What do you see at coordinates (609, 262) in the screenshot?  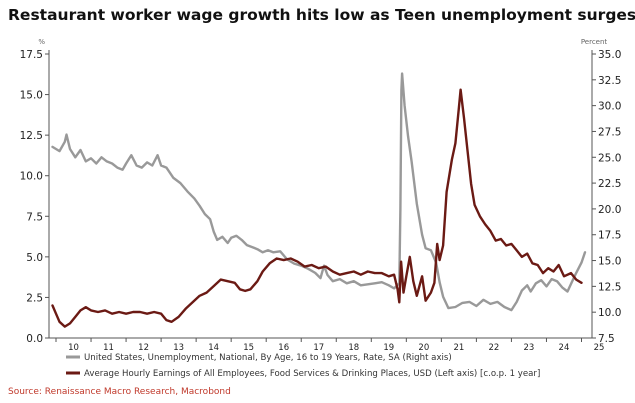 I see `right-tick-label: 15.0` at bounding box center [609, 262].